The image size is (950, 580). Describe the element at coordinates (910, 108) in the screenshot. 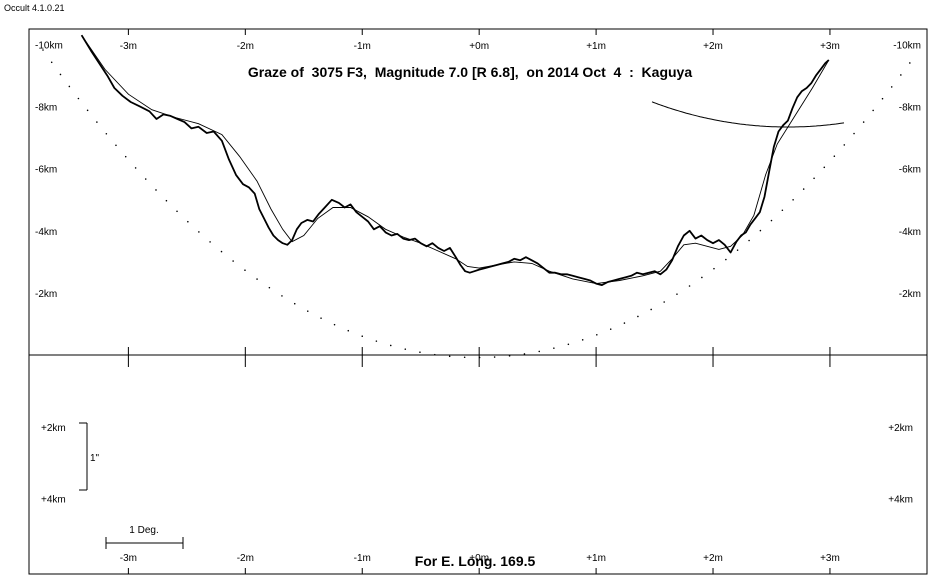

I see `y-tick-label-right: -8km` at that location.